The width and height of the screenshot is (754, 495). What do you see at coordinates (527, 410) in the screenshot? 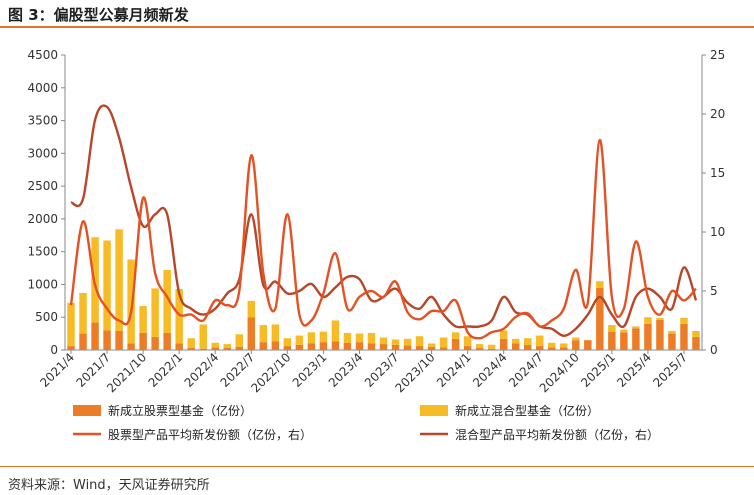
I see `legend-label-mixed-bar: 新成立混合型基金（亿份）` at bounding box center [527, 410].